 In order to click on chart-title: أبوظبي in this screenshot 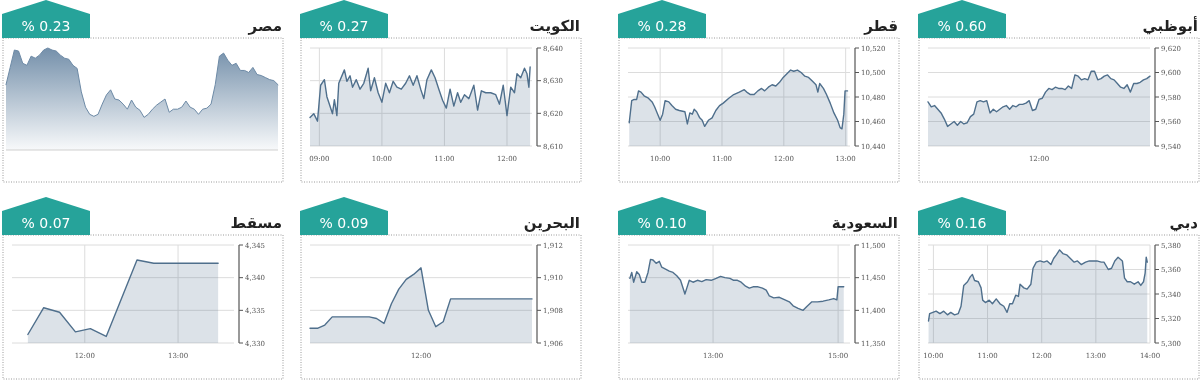, I will do `click(1170, 25)`.